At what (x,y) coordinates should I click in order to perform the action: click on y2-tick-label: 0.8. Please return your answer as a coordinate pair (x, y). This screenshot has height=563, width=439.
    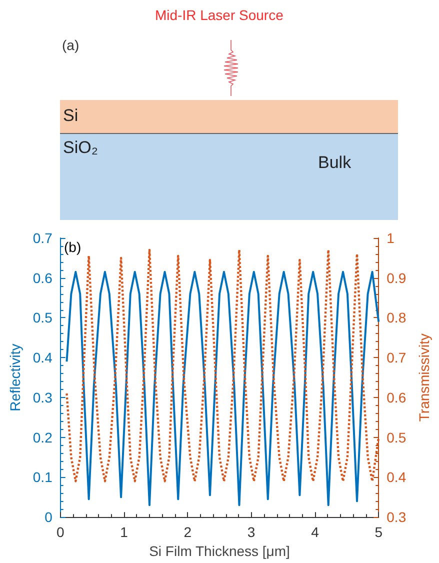
    Looking at the image, I should click on (396, 318).